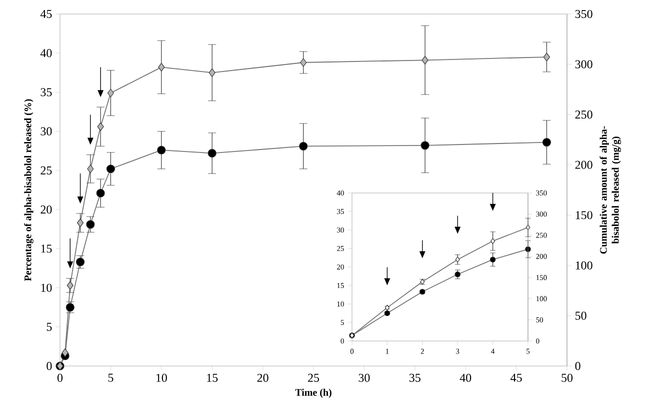  I want to click on y2-tick-label: 50, so click(580, 316).